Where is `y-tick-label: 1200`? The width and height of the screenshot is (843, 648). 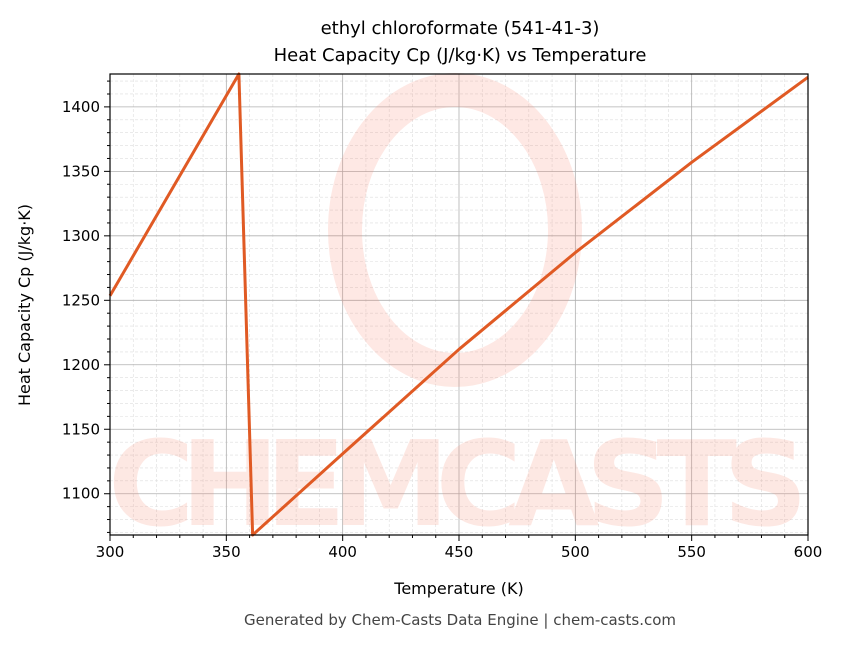
y-tick-label: 1200 is located at coordinates (81, 365).